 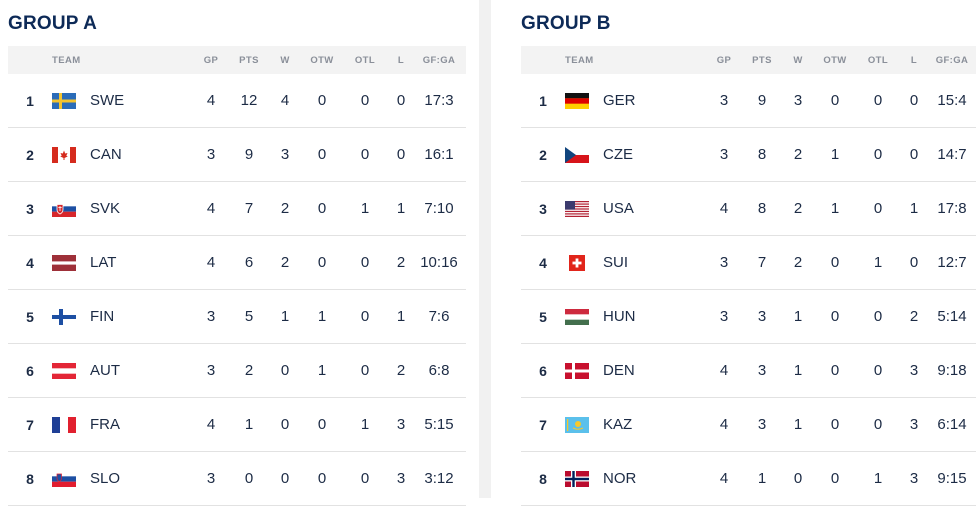 What do you see at coordinates (619, 316) in the screenshot?
I see `team-name: HUN` at bounding box center [619, 316].